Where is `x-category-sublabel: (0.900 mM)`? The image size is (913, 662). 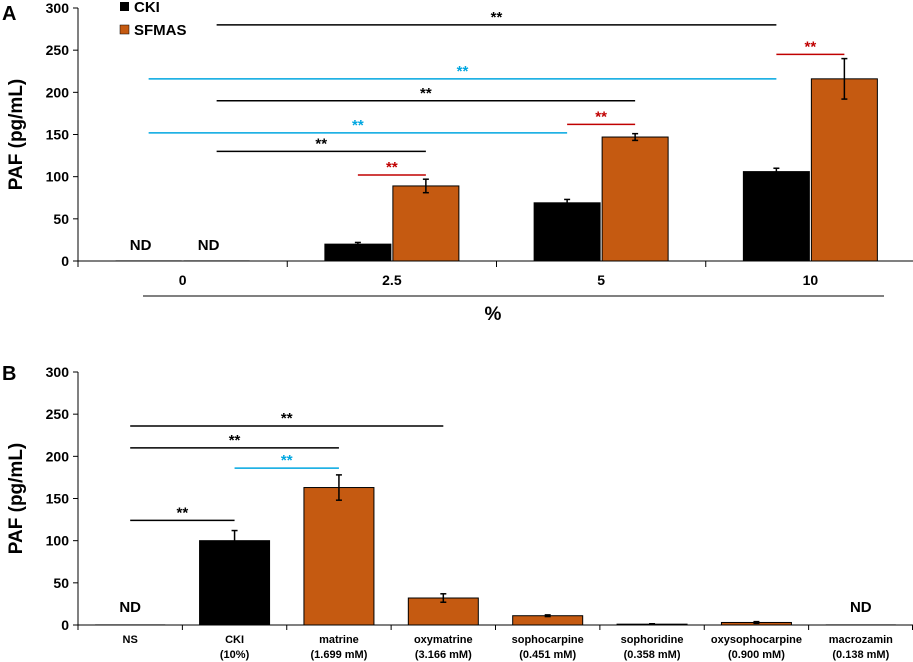
x-category-sublabel: (0.900 mM) is located at coordinates (756, 655).